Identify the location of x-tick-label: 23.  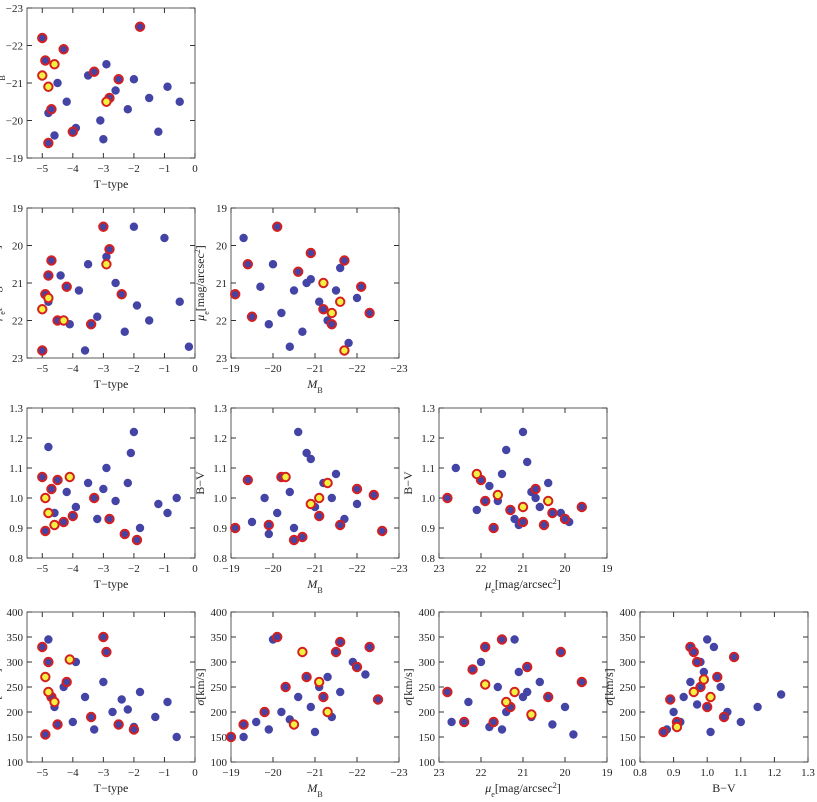
(440, 773).